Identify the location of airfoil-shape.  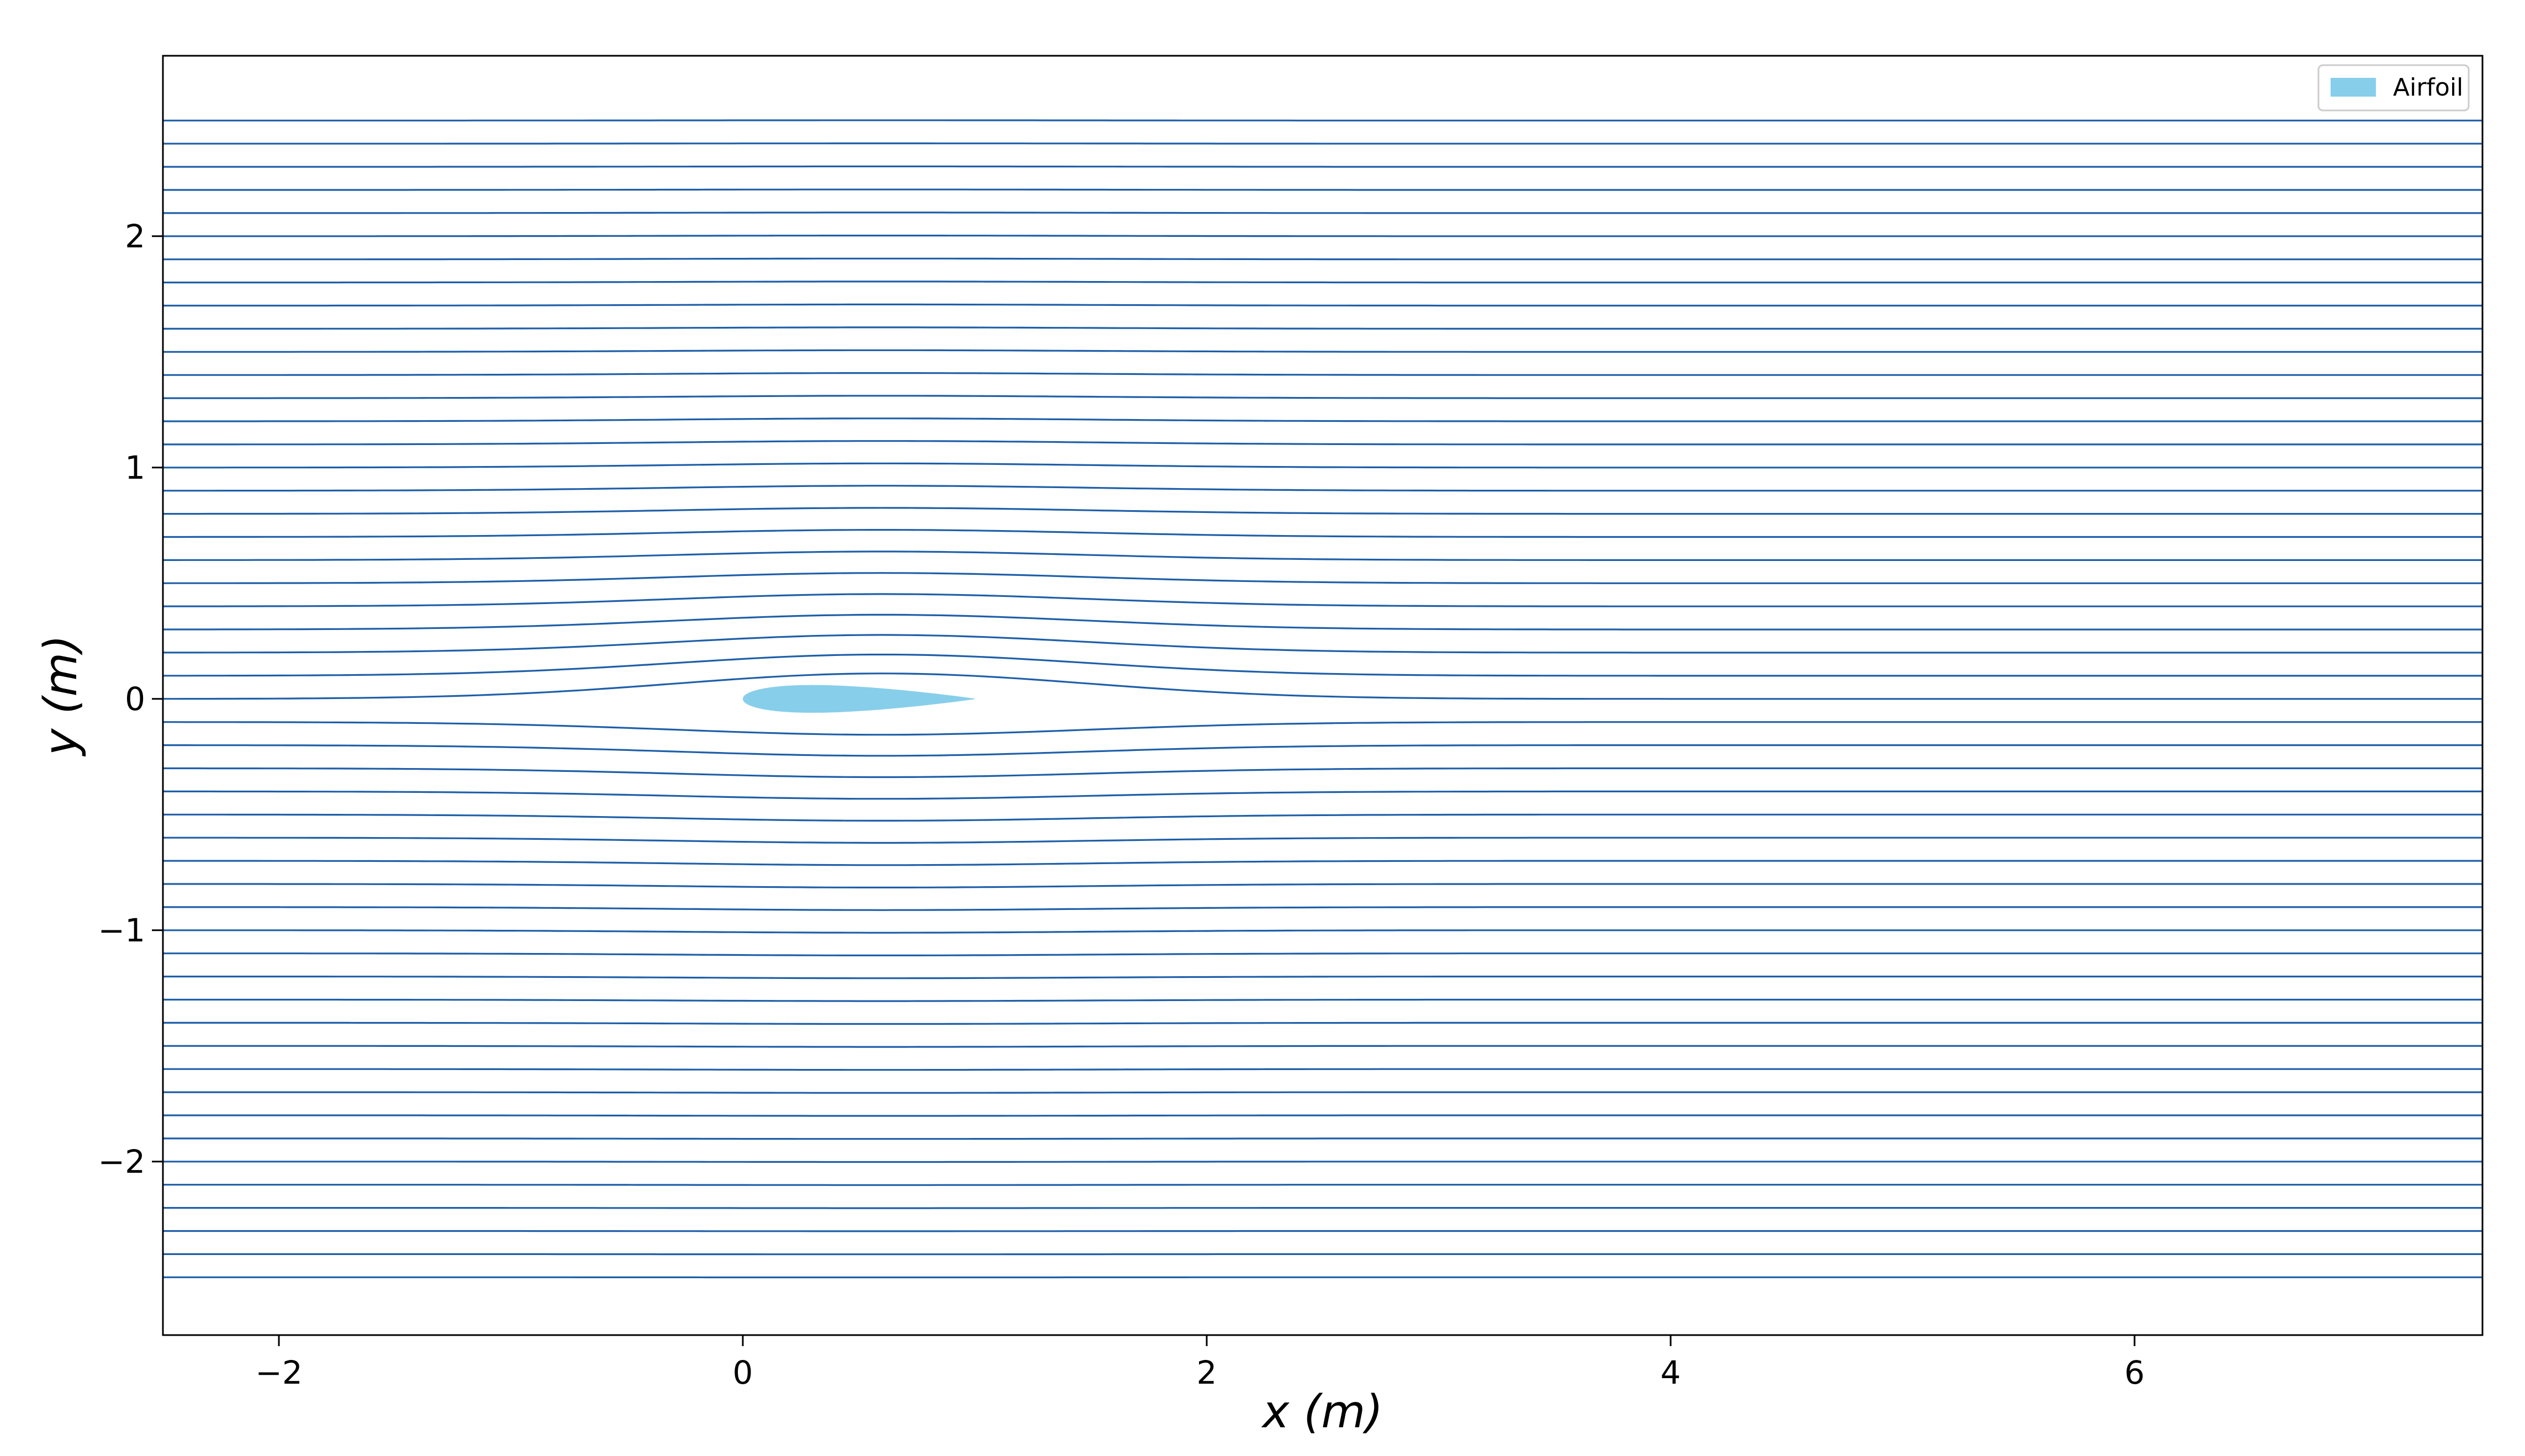
(859, 699).